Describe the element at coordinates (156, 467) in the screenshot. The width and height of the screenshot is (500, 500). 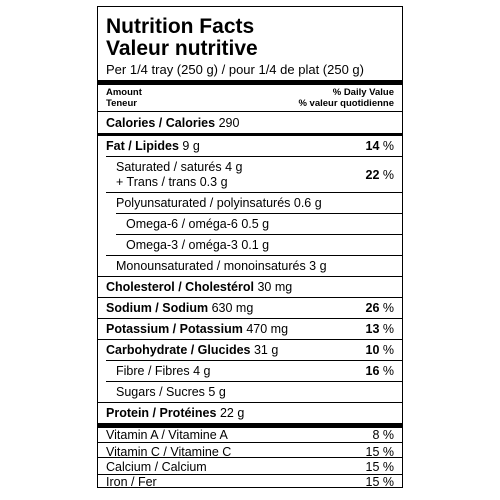
I see `calcium-row: Calcium / Calcium` at that location.